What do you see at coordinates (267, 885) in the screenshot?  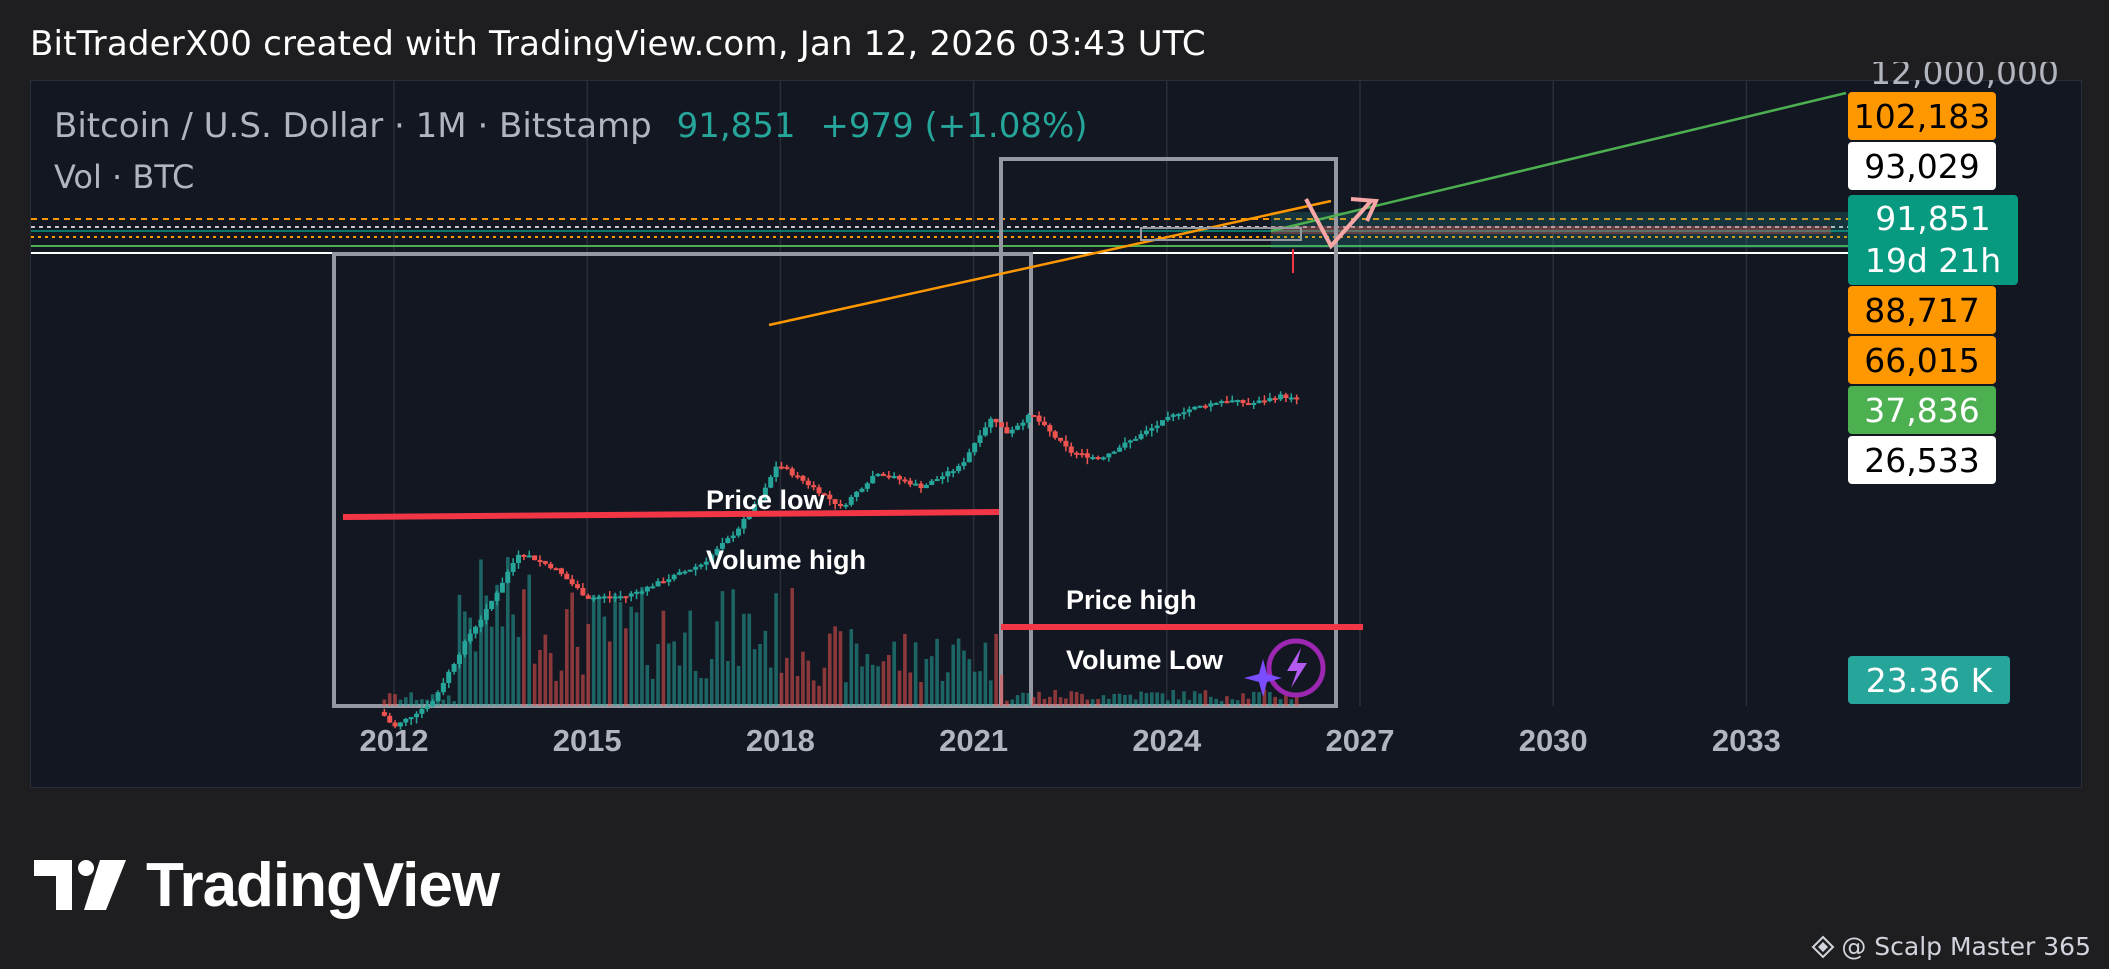 I see `tradingview-logo: TradingView` at bounding box center [267, 885].